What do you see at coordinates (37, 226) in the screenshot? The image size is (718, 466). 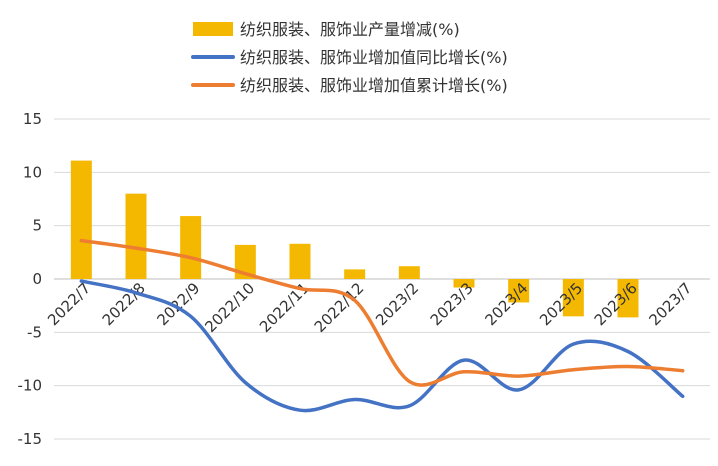 I see `y-tick-label: 5` at bounding box center [37, 226].